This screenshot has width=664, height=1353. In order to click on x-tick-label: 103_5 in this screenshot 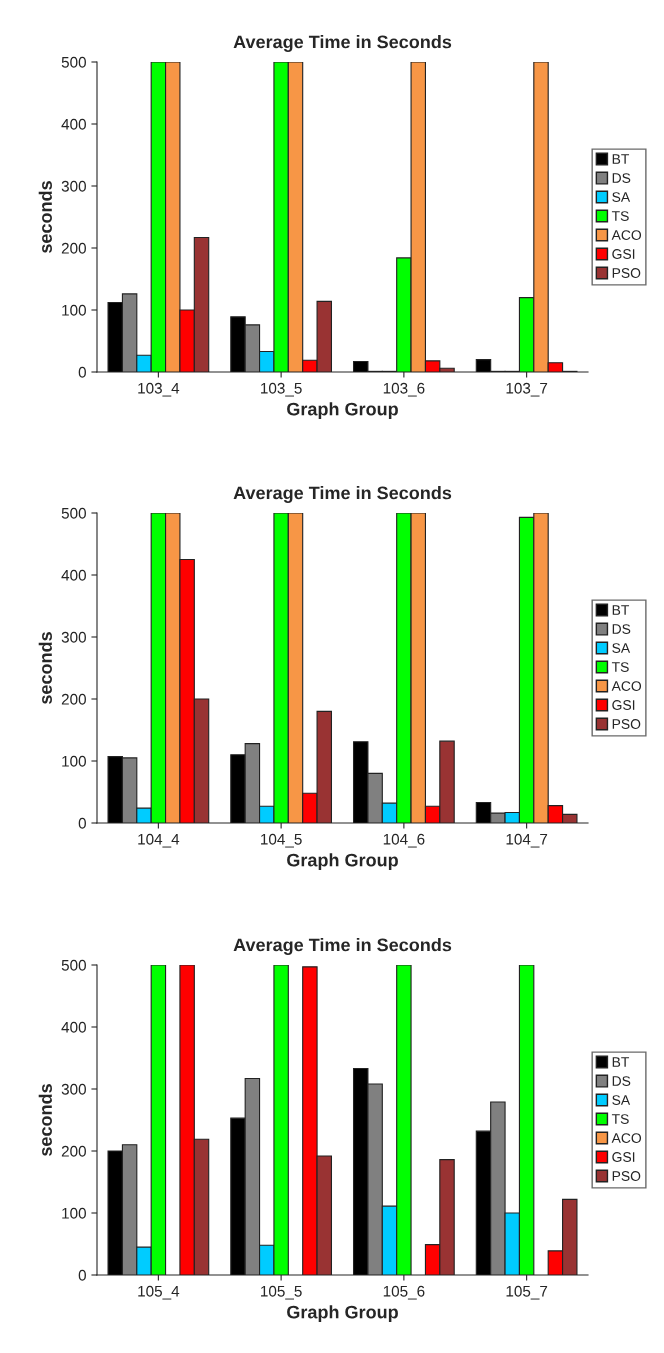, I will do `click(281, 389)`.